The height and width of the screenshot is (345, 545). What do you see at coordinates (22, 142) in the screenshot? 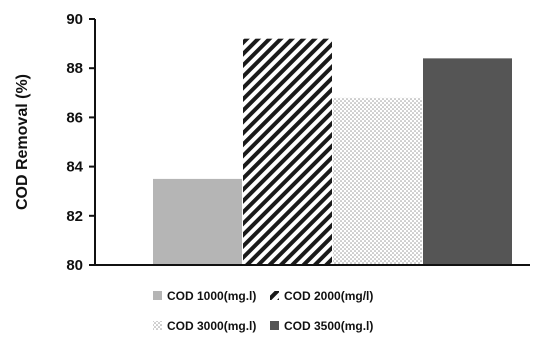
I see `y-axis-title: COD Removal (%)` at bounding box center [22, 142].